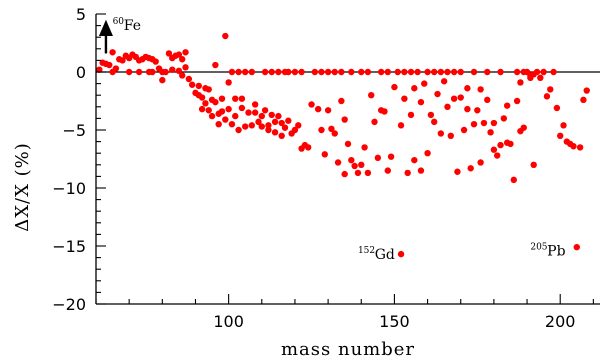  I want to click on y-tick-label: −20, so click(69, 304).